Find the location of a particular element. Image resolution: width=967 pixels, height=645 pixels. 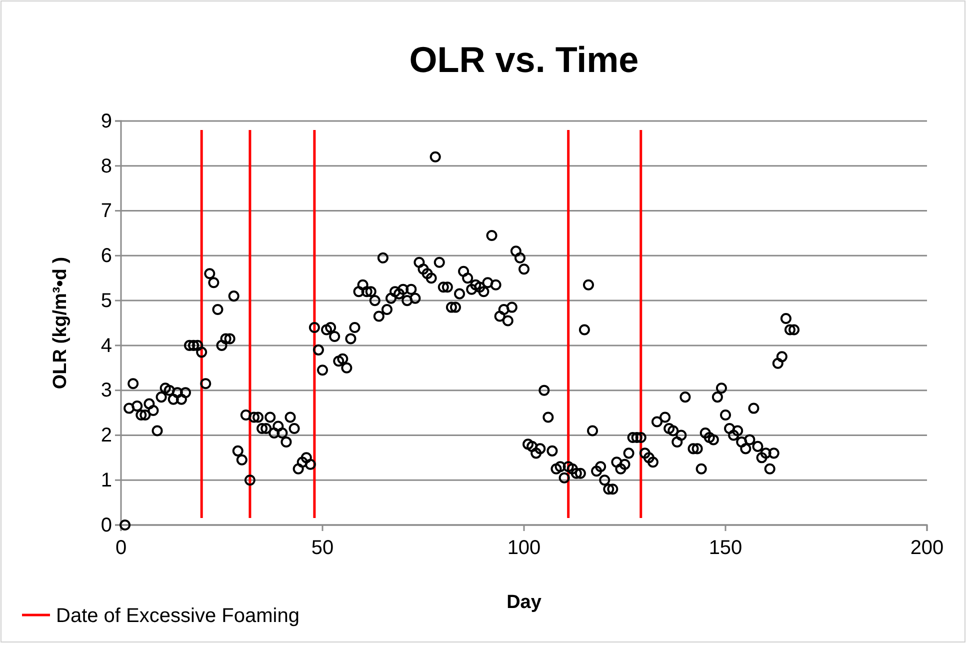

x-tick-label: 150 is located at coordinates (725, 548).